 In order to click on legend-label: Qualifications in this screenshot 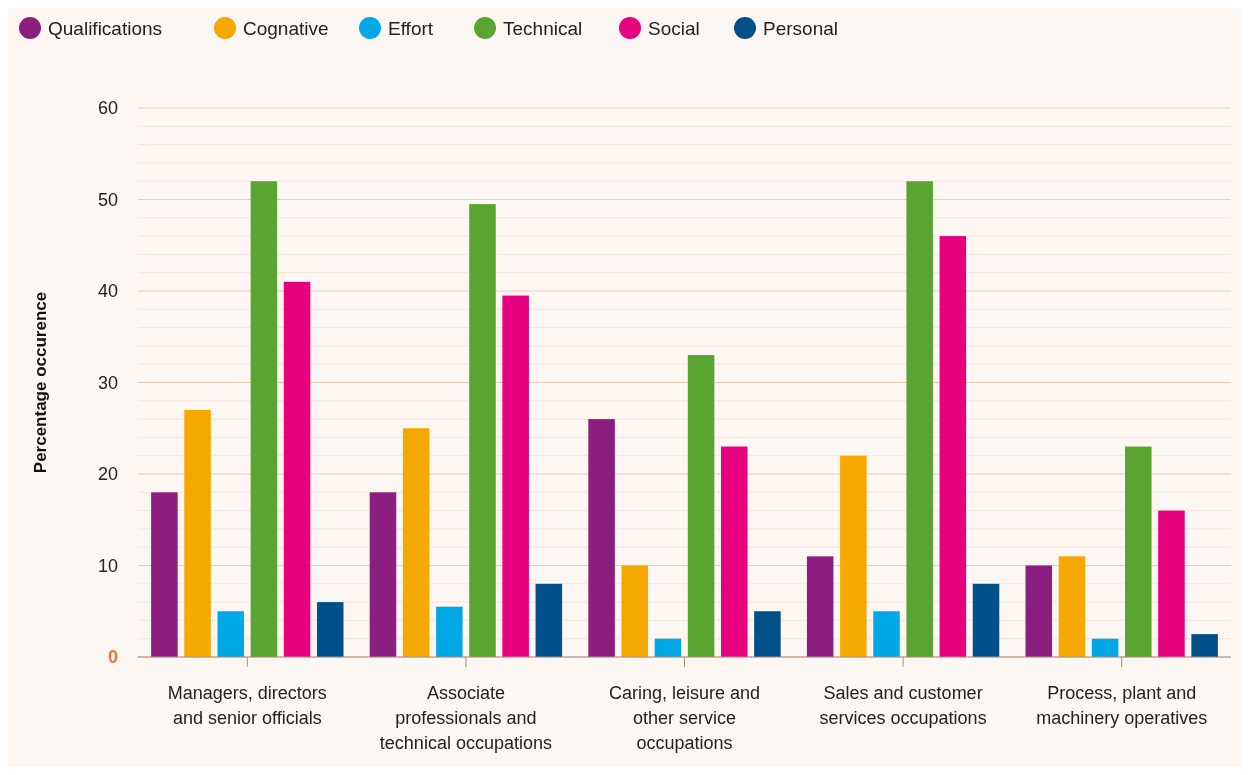, I will do `click(105, 28)`.